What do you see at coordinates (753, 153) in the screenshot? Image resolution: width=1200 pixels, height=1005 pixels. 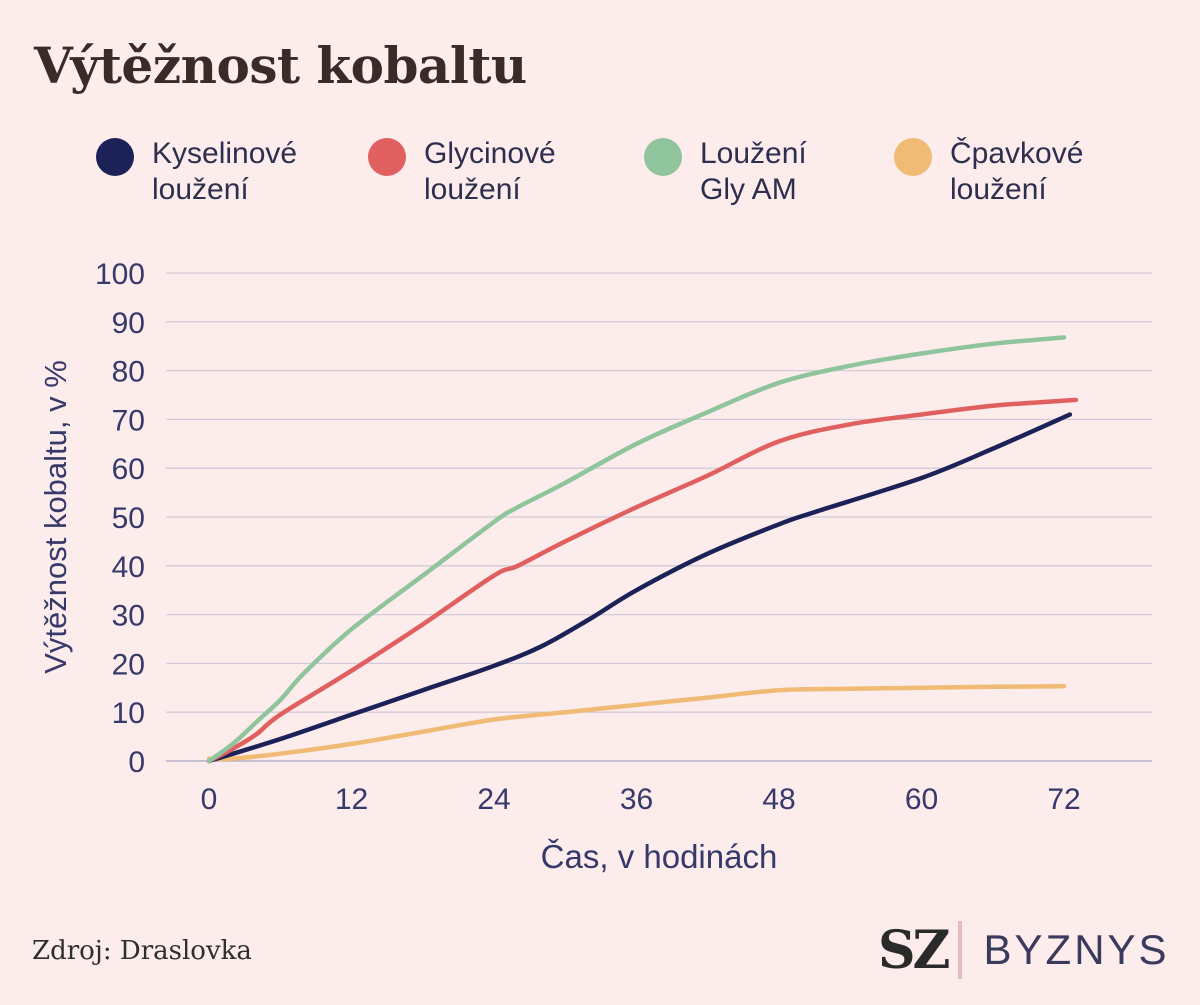 I see `legend-label-line: Loužení` at bounding box center [753, 153].